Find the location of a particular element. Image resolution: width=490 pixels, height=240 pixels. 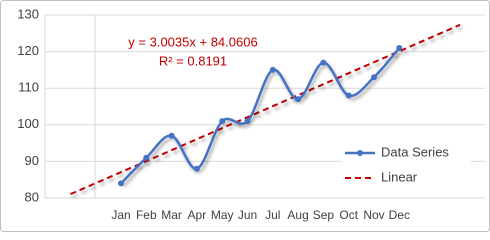

legend-marker is located at coordinates (360, 153).